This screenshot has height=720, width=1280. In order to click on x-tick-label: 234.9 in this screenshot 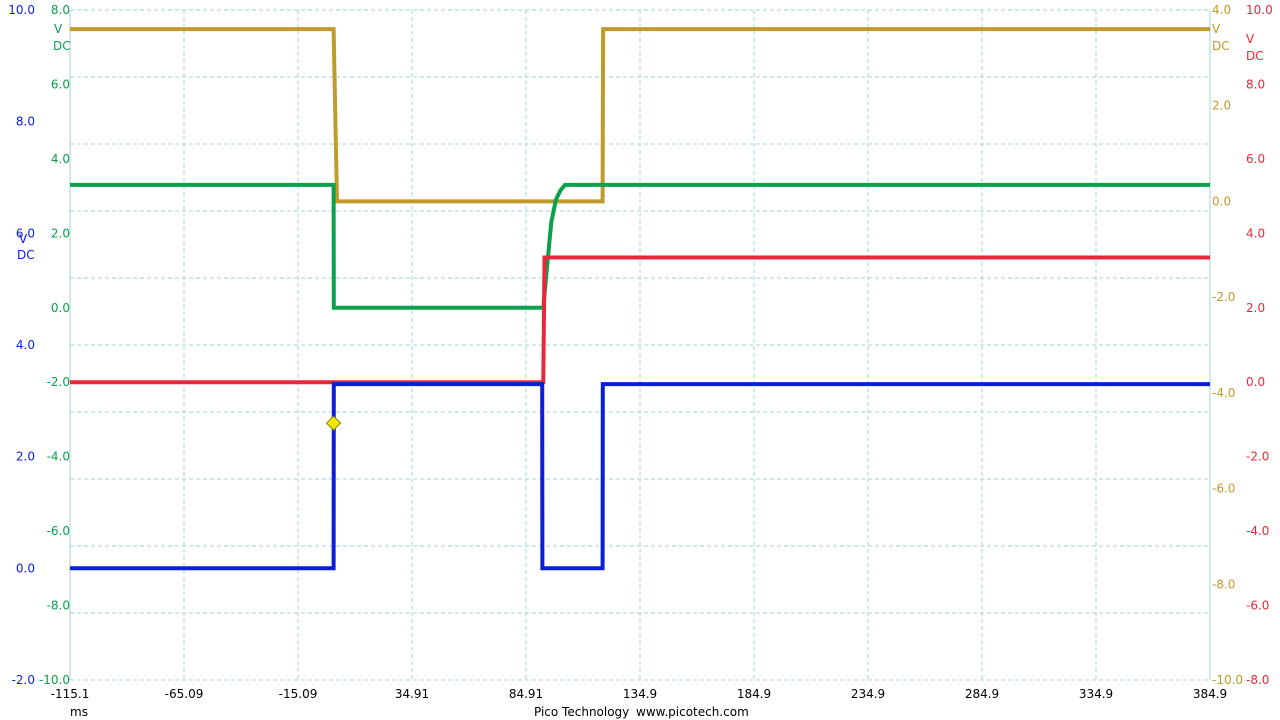, I will do `click(868, 694)`.